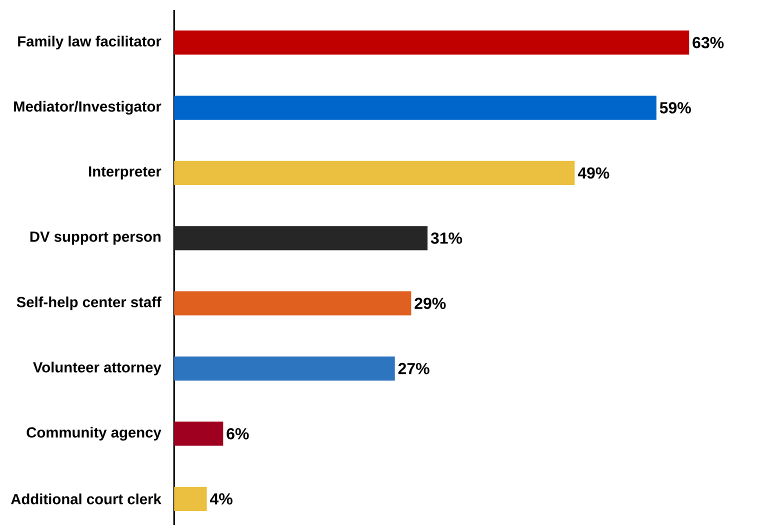 This screenshot has width=770, height=525. I want to click on y-tick-label: Community agency, so click(94, 433).